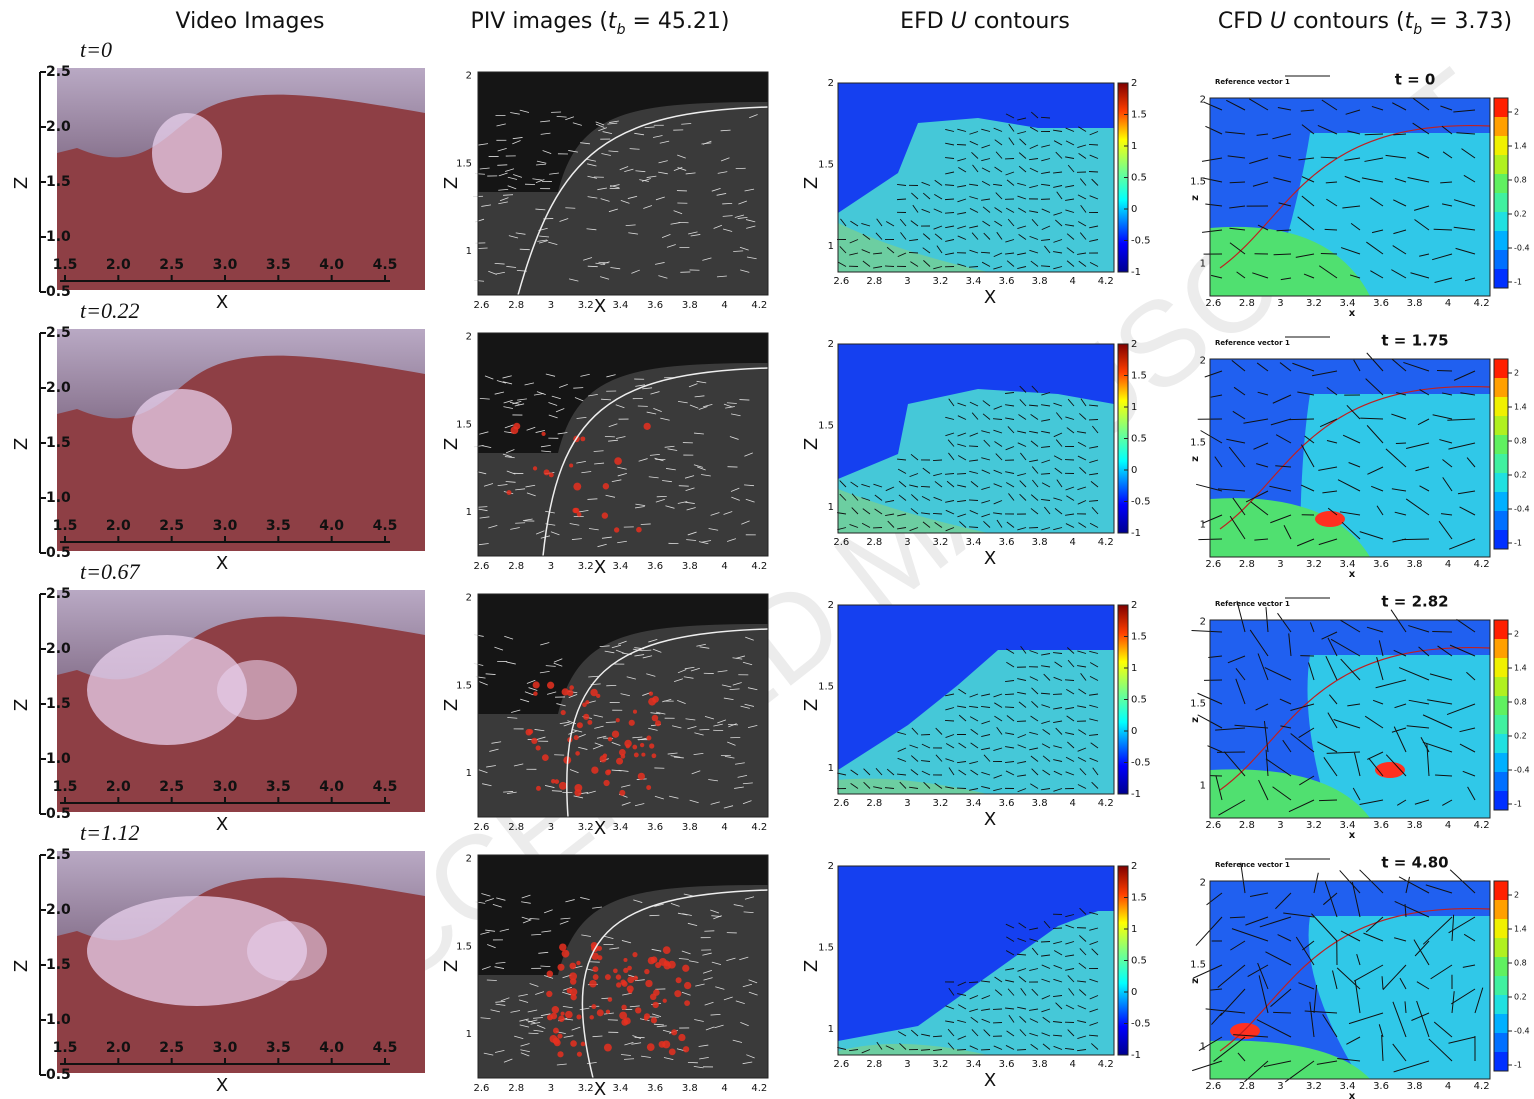 The width and height of the screenshot is (1534, 1099). I want to click on colorbar-label: 1, so click(1134, 407).